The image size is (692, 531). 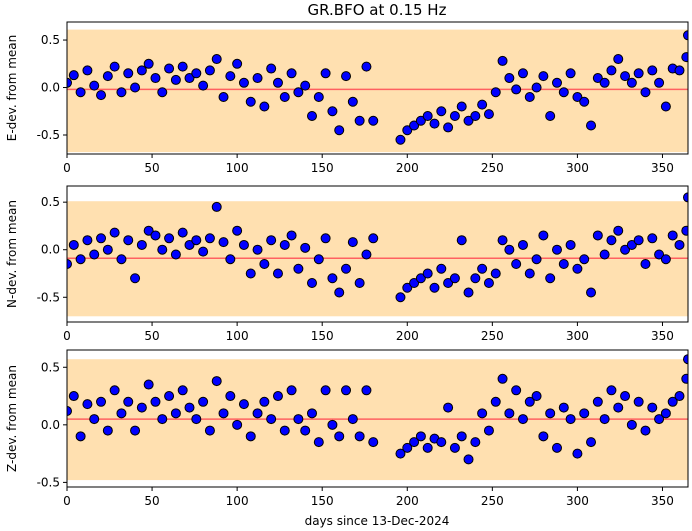 I want to click on y-tick-label: -0.5, so click(x=48, y=297).